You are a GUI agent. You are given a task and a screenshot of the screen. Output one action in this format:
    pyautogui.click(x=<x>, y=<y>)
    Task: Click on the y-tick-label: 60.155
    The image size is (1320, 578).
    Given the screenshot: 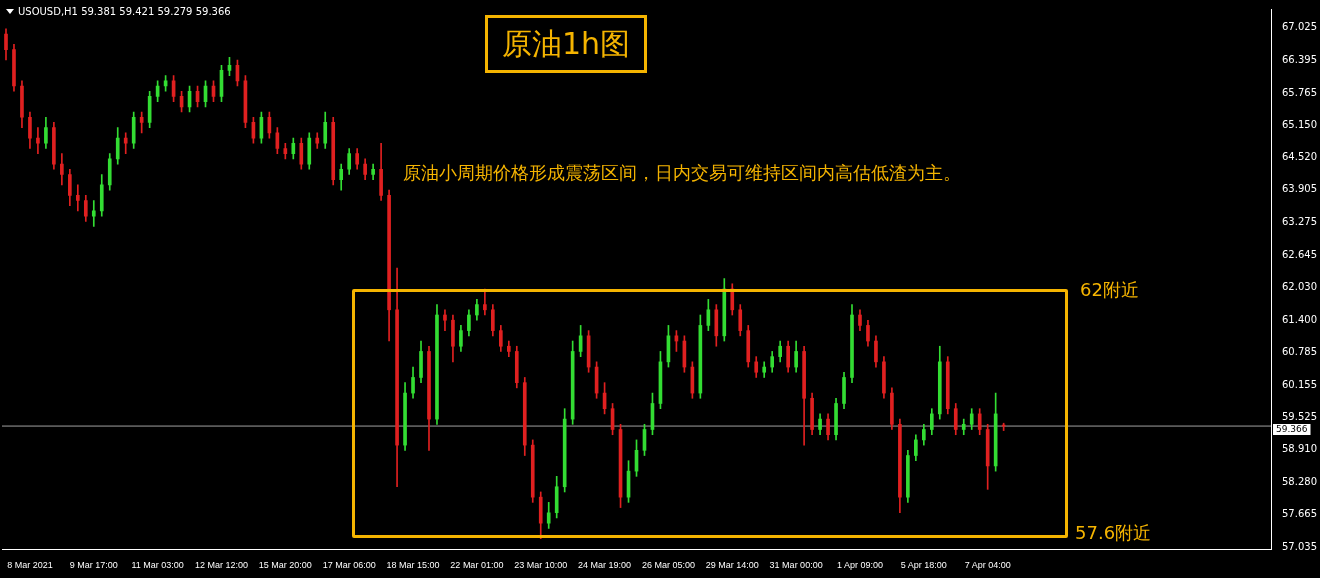 What is the action you would take?
    pyautogui.click(x=1300, y=384)
    